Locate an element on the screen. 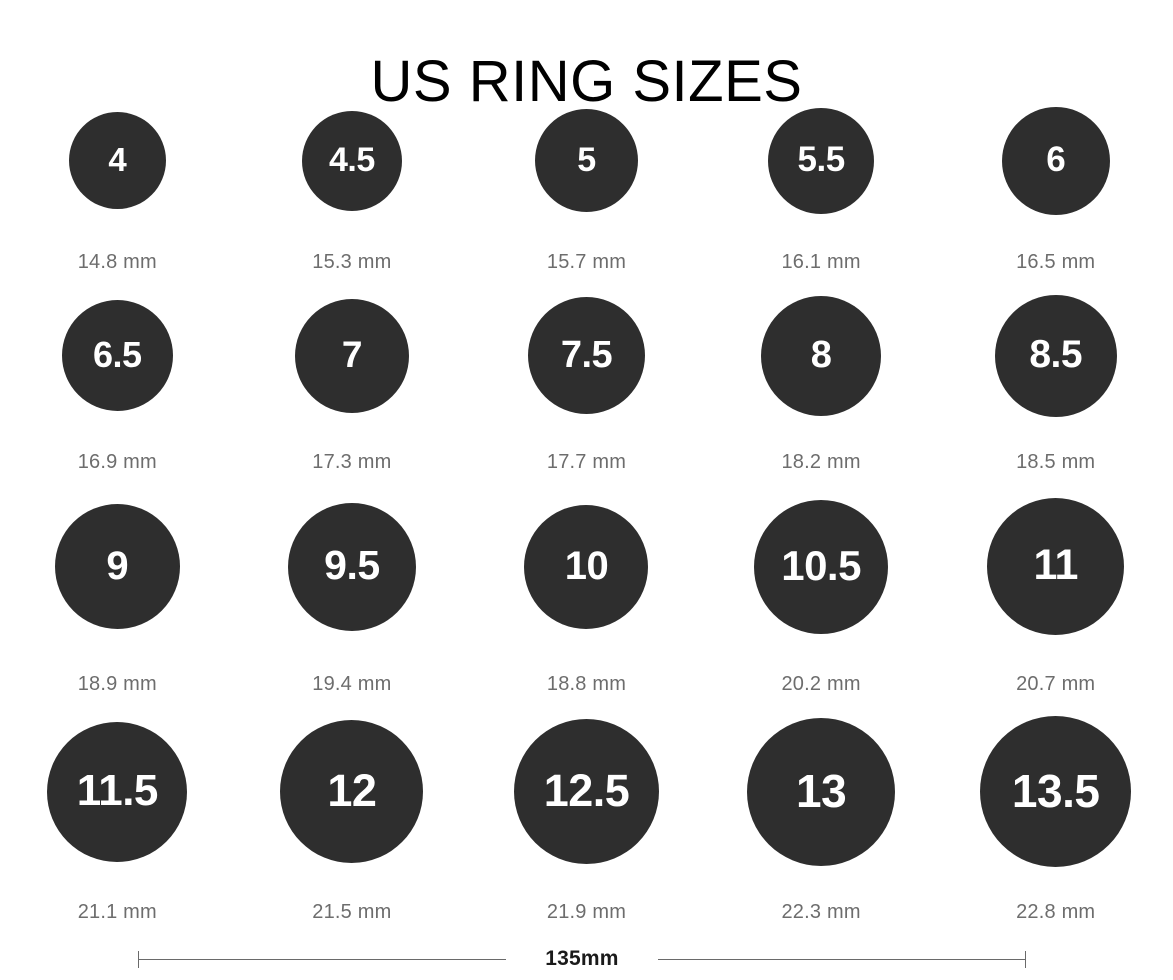  ring-circle-wrap: 7 is located at coordinates (352, 355).